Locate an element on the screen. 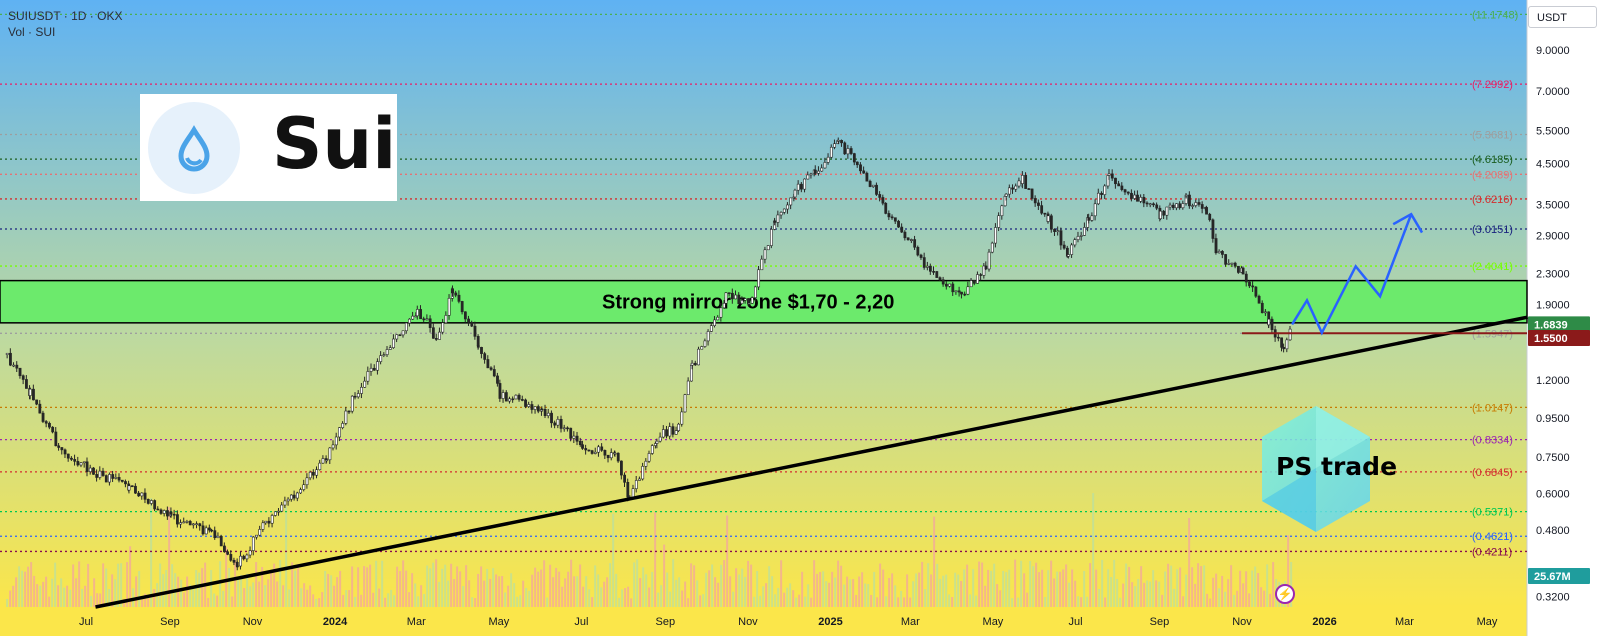 The height and width of the screenshot is (636, 1603). price-axis-tick: 0.9500 is located at coordinates (1553, 419).